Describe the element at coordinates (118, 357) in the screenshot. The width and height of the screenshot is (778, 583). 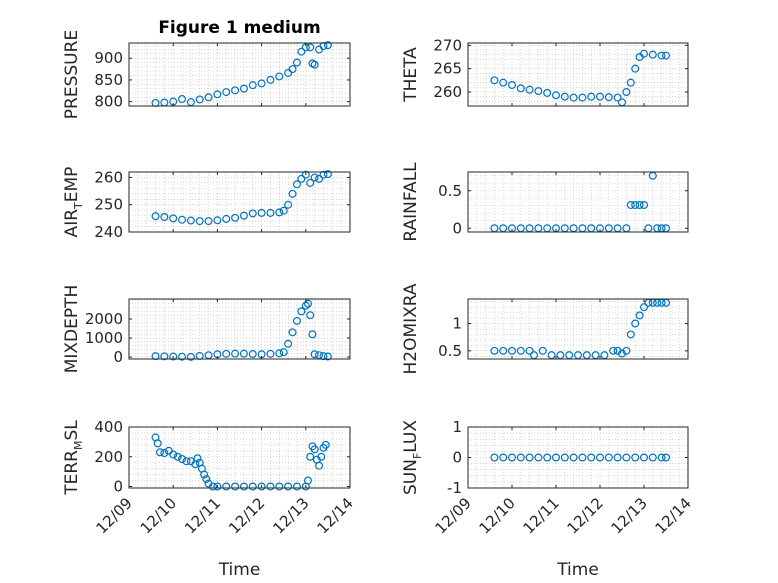
I see `y-tick-label: 0` at that location.